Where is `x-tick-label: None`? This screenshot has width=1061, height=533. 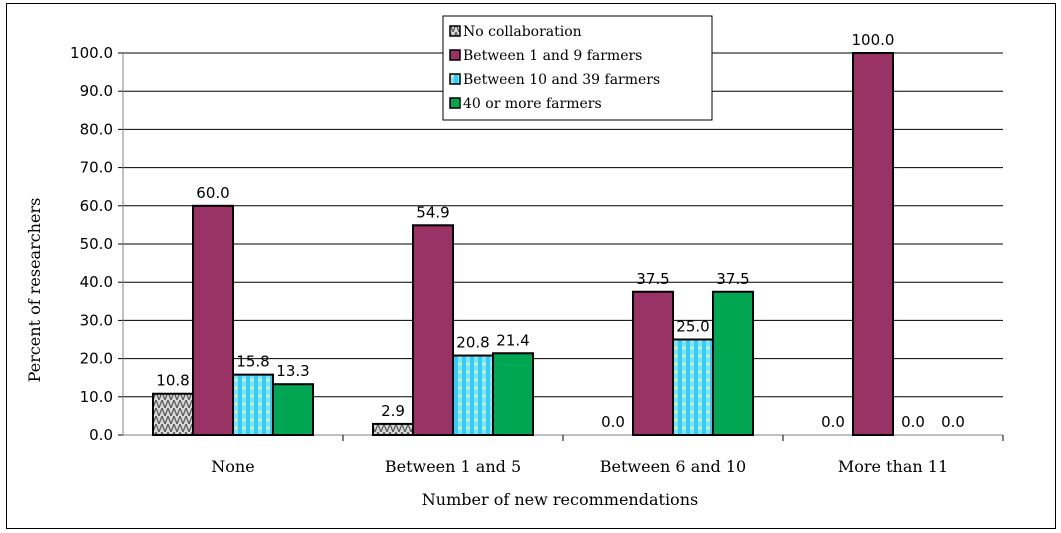
x-tick-label: None is located at coordinates (232, 466).